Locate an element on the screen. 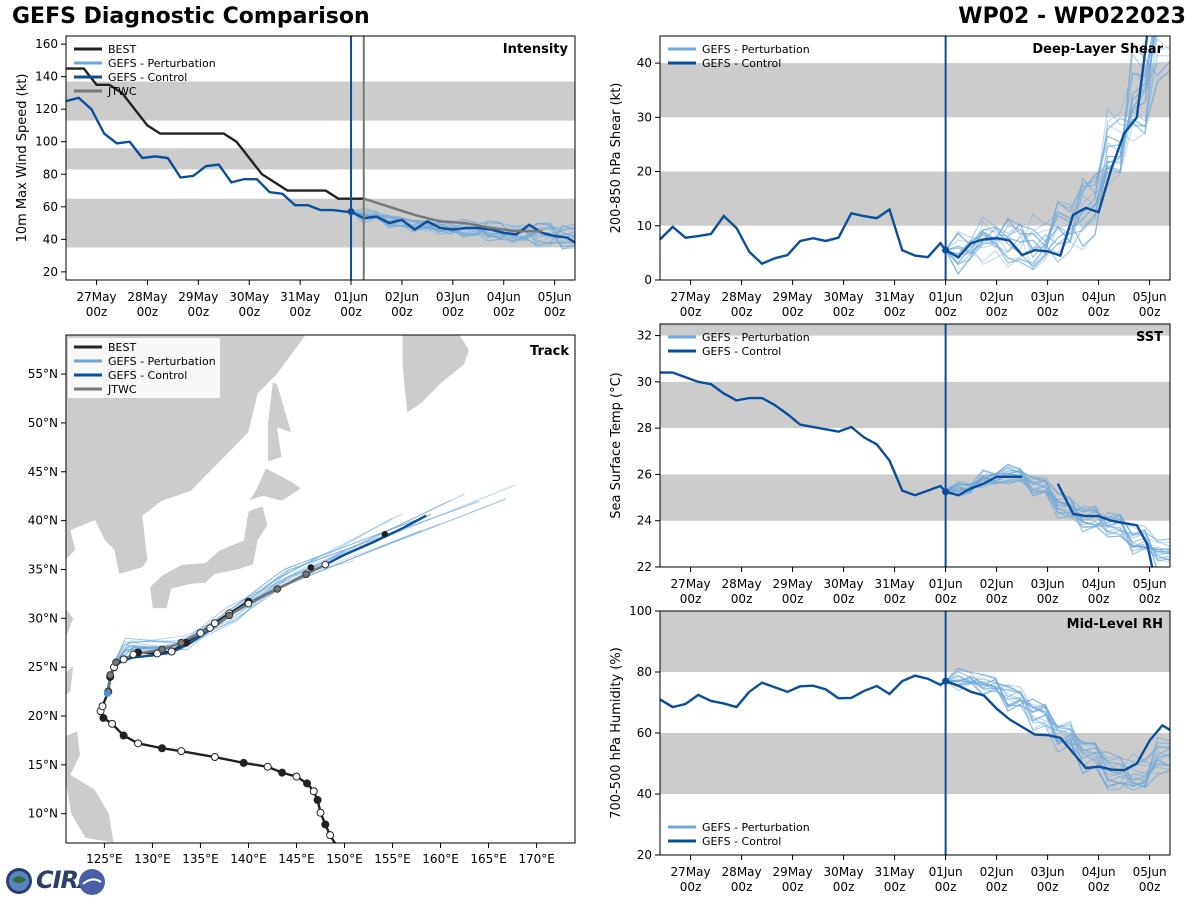  y-axis-label: Sea Surface Temp (°C) is located at coordinates (616, 445).